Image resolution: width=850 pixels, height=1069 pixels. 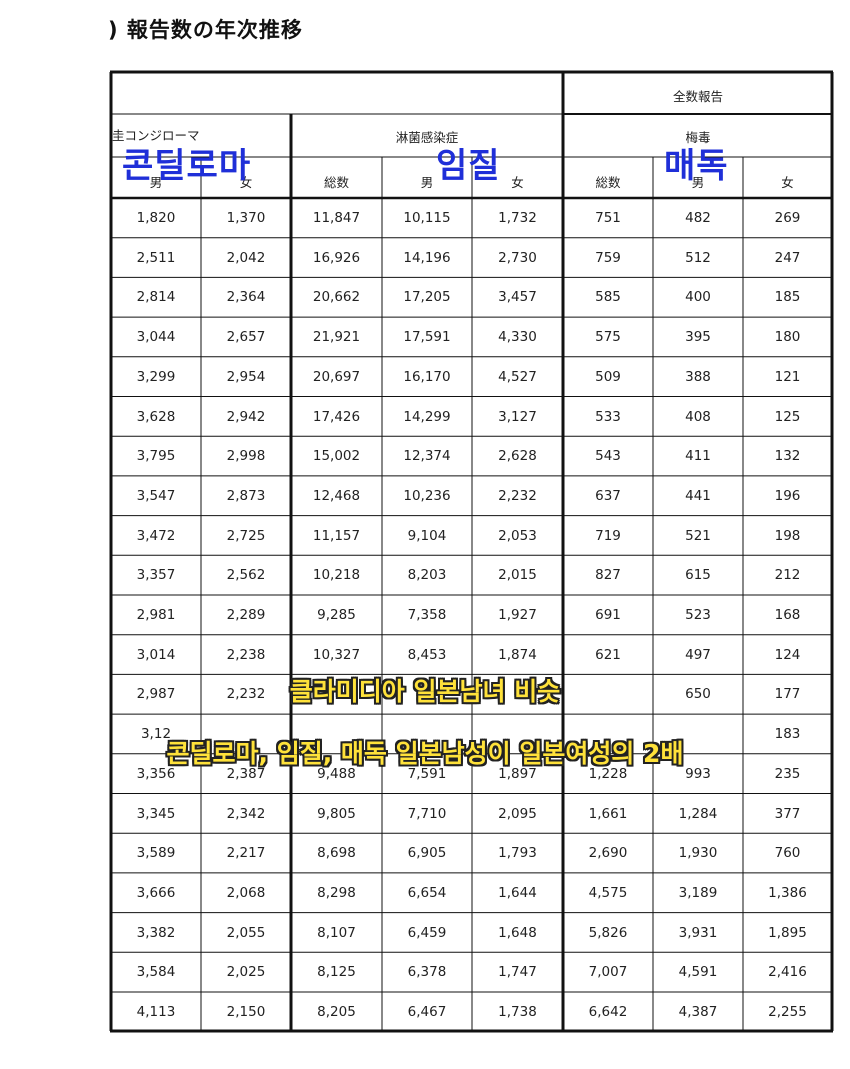 What do you see at coordinates (517, 773) in the screenshot?
I see `table-cell: 1,897` at bounding box center [517, 773].